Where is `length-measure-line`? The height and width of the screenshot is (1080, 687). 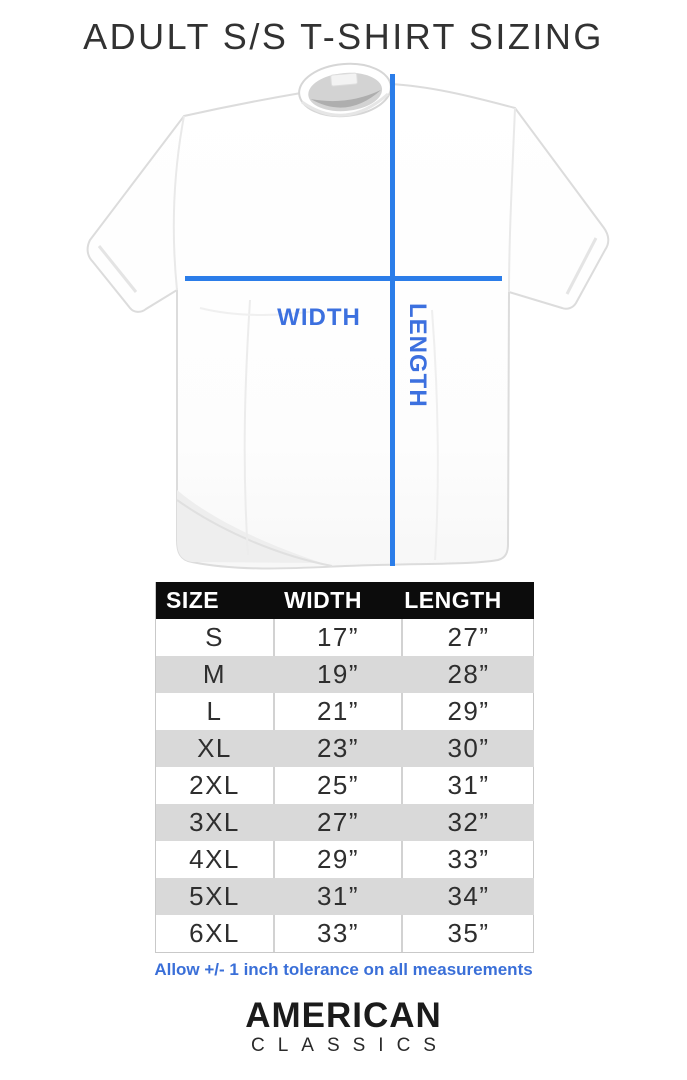 length-measure-line is located at coordinates (392, 320).